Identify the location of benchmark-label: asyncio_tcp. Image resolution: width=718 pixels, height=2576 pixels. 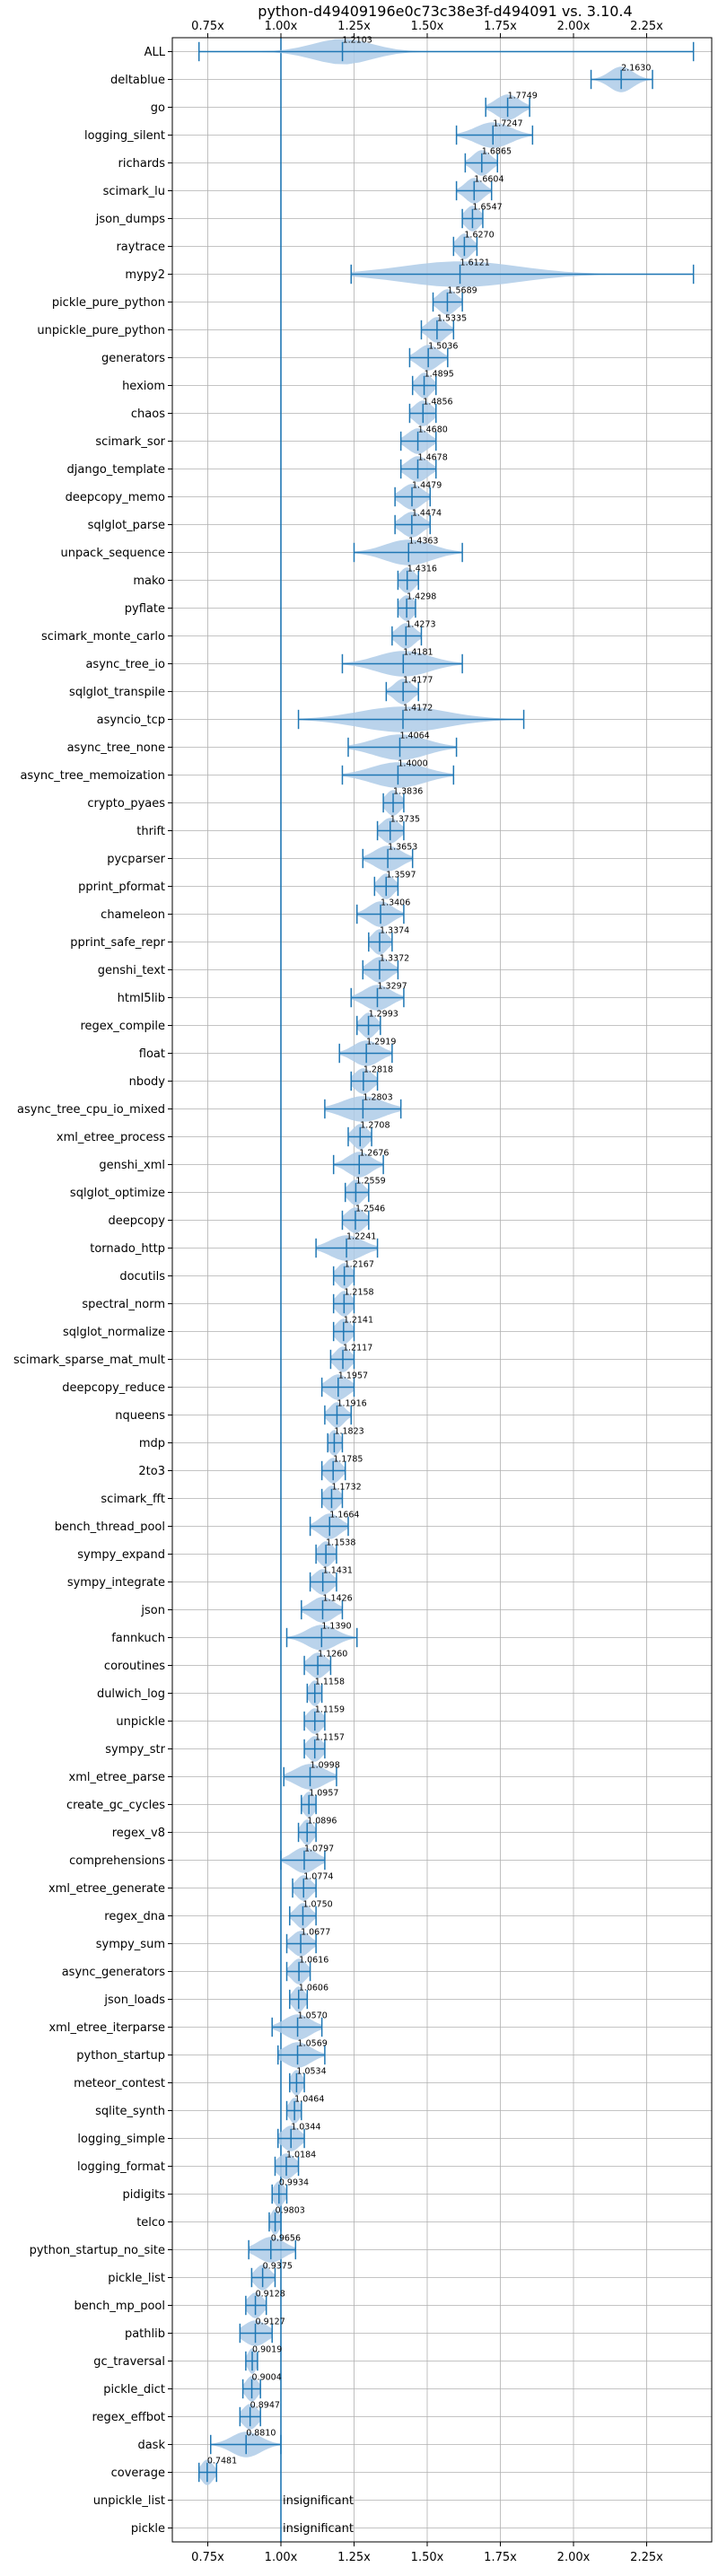
(131, 720).